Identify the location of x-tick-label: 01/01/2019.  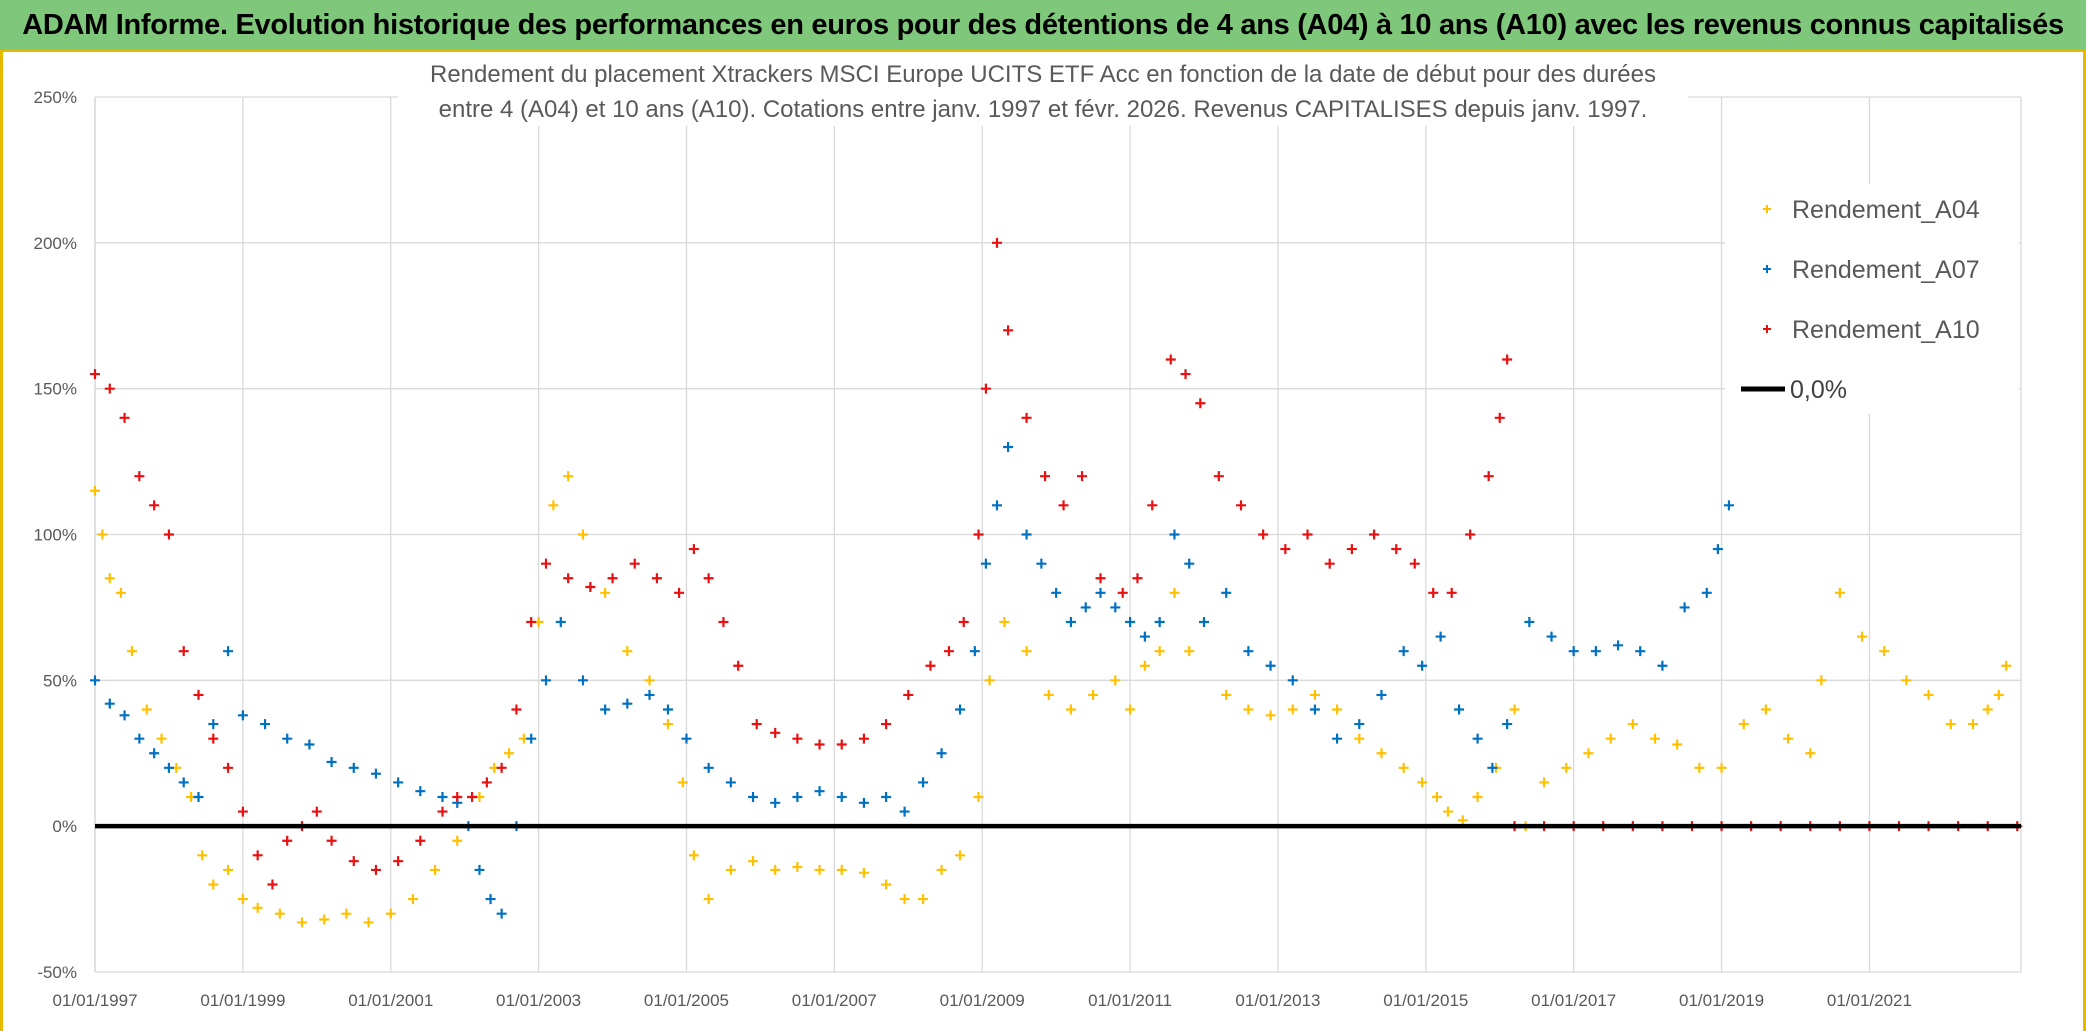
(1721, 1000).